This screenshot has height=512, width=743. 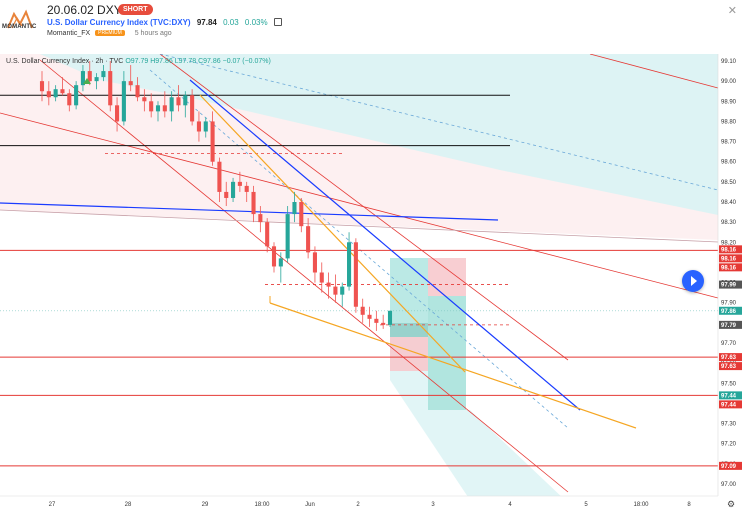 I want to click on price-axis-tick: 98.20, so click(x=729, y=243).